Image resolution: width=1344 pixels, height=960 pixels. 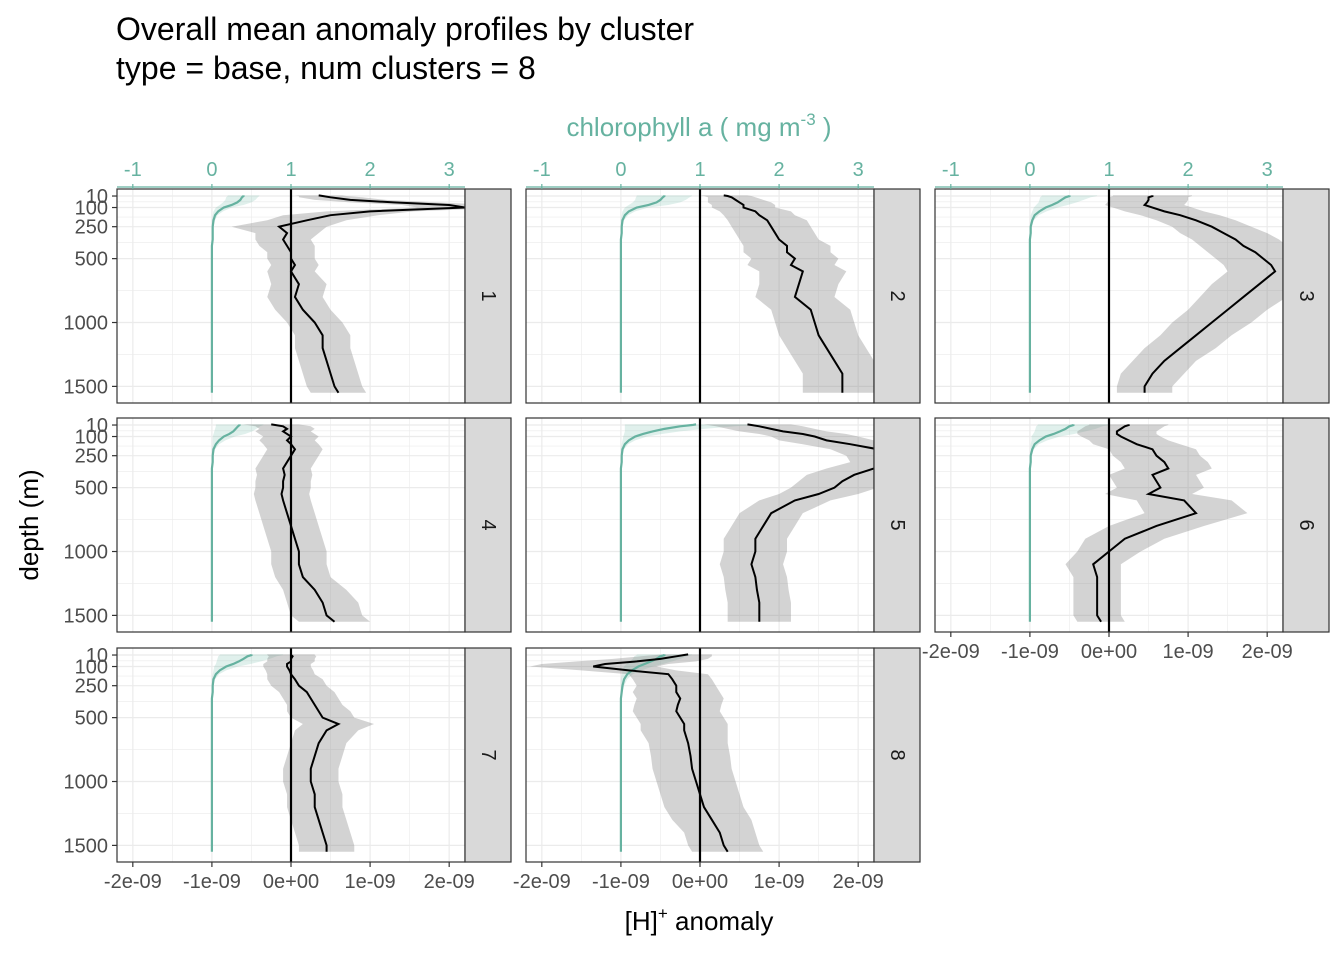 I want to click on facet-strip-label: 4, so click(x=488, y=524).